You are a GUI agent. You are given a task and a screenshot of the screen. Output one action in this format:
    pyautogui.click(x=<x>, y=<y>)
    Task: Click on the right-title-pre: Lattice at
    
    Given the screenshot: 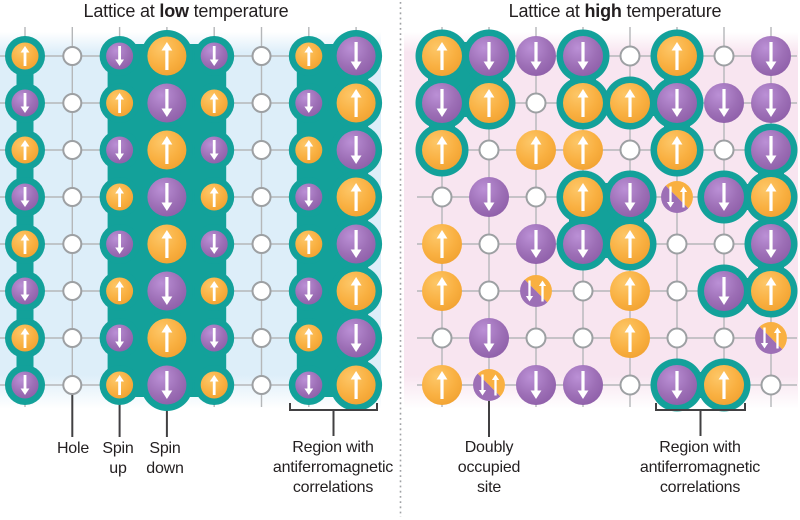 What is the action you would take?
    pyautogui.click(x=546, y=11)
    